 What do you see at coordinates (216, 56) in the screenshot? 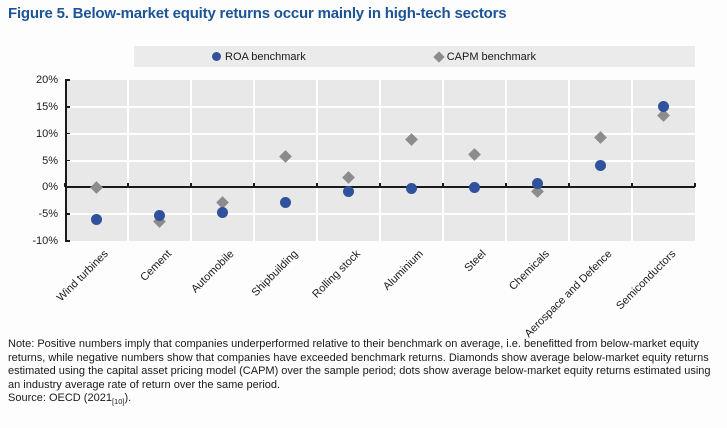
I see `roa-circle-marker-icon` at bounding box center [216, 56].